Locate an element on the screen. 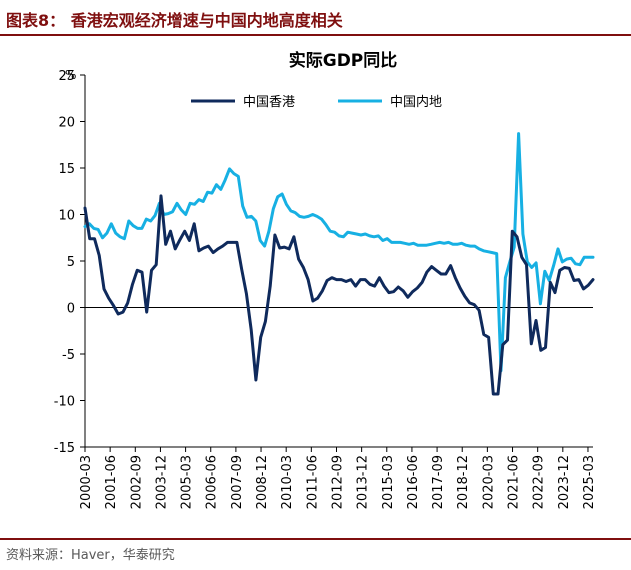 The image size is (631, 570). x-tick-label: 2000-03 is located at coordinates (86, 482).